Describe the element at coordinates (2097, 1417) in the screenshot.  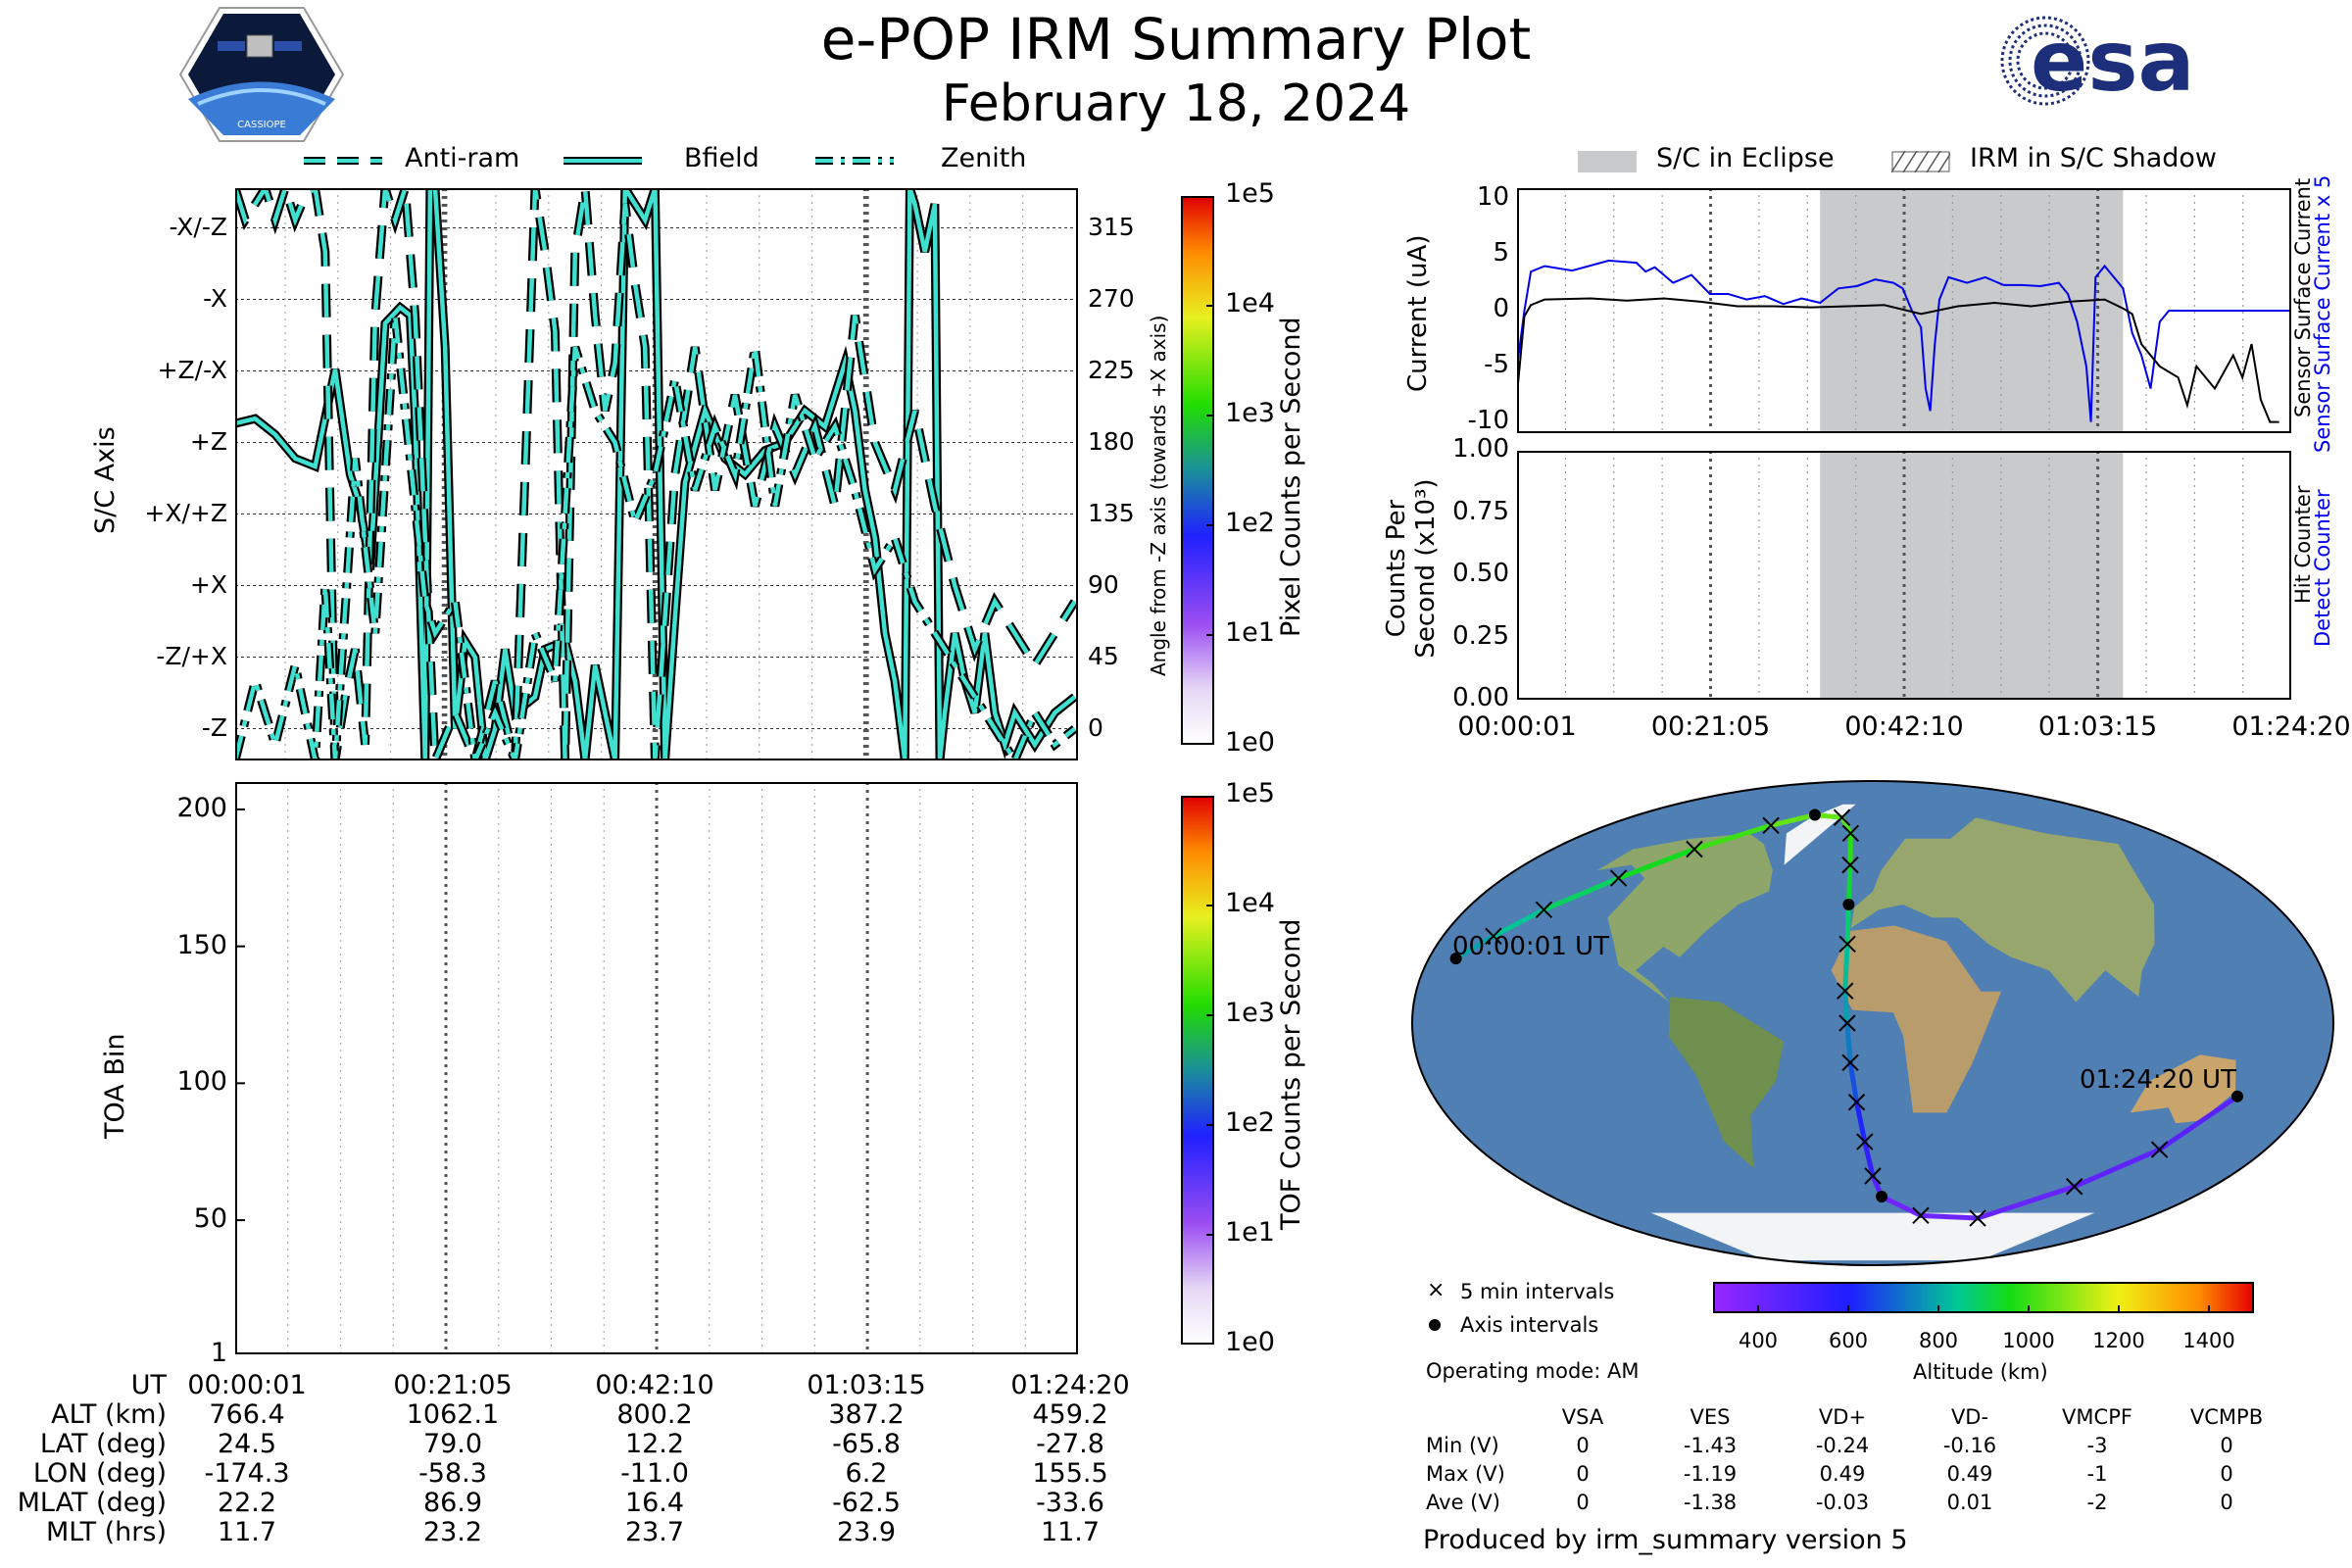
I see `voltage-header: VMCPF` at that location.